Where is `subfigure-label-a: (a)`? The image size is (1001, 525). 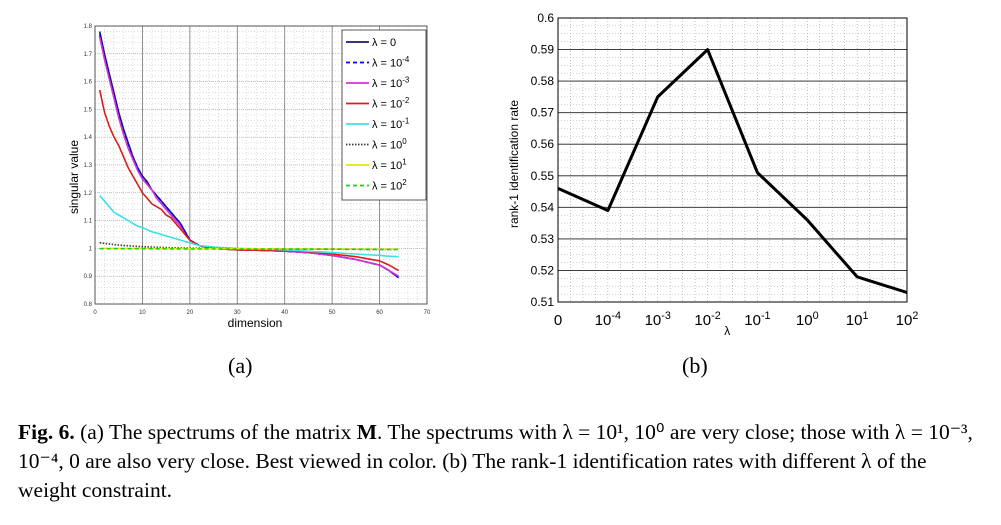
subfigure-label-a: (a) is located at coordinates (240, 365).